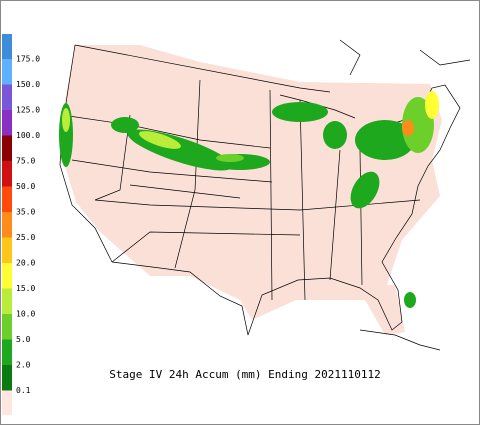  I want to click on legend-label: 15.0, so click(25, 288).